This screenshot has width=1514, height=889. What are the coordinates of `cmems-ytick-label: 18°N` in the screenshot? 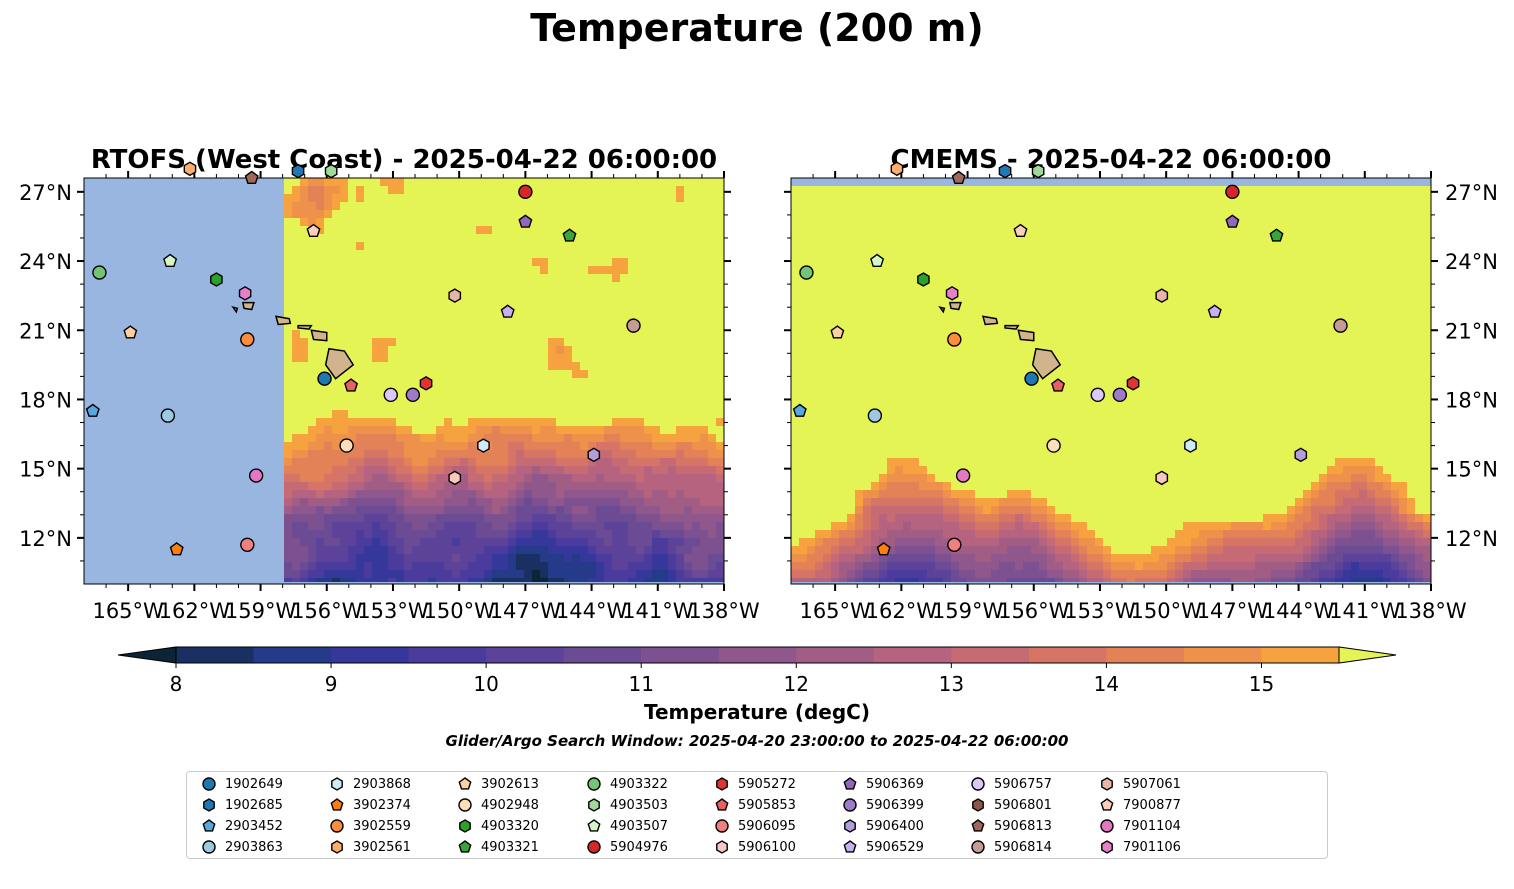 It's located at (1471, 400).